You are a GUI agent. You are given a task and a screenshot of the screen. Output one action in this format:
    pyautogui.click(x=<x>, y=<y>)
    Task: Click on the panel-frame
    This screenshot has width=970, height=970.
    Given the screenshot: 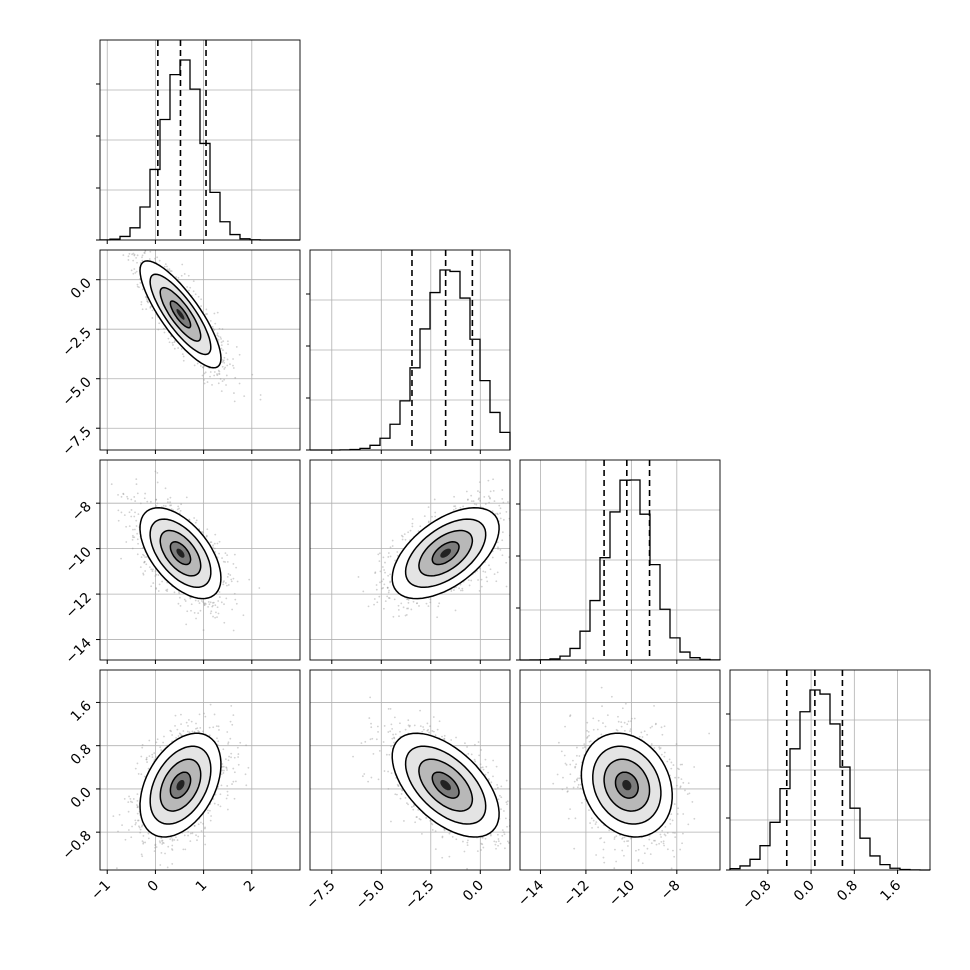 What is the action you would take?
    pyautogui.click(x=620, y=560)
    